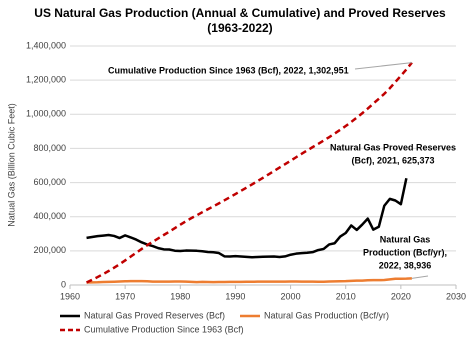 Image resolution: width=474 pixels, height=343 pixels. I want to click on y-tick-label: 400,000, so click(49, 216).